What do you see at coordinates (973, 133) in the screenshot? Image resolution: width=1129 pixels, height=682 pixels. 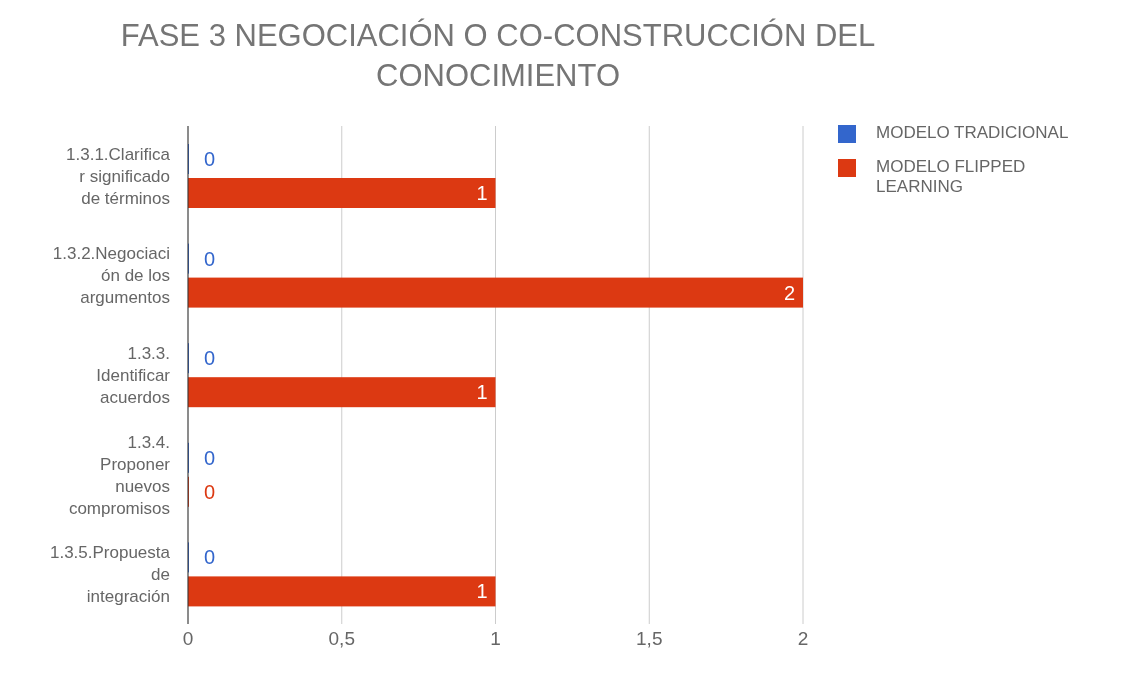 I see `legend-label: MODELO TRADICIONAL` at bounding box center [973, 133].